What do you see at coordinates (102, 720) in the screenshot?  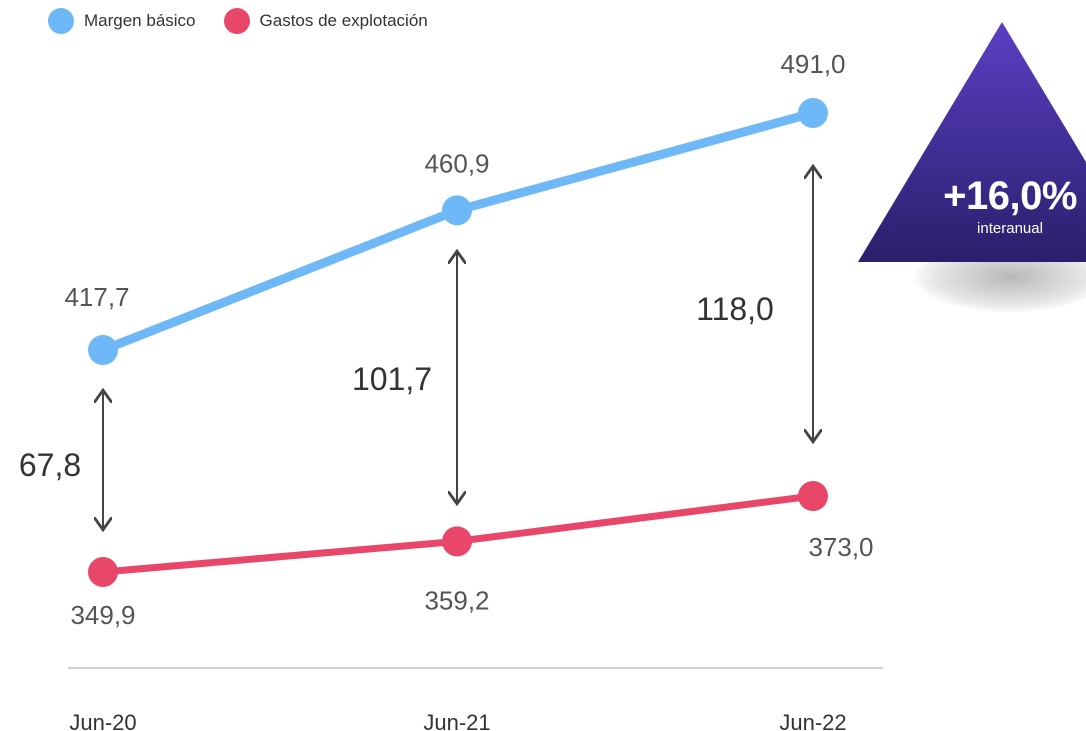 I see `x-tick-label: Jun-20` at bounding box center [102, 720].